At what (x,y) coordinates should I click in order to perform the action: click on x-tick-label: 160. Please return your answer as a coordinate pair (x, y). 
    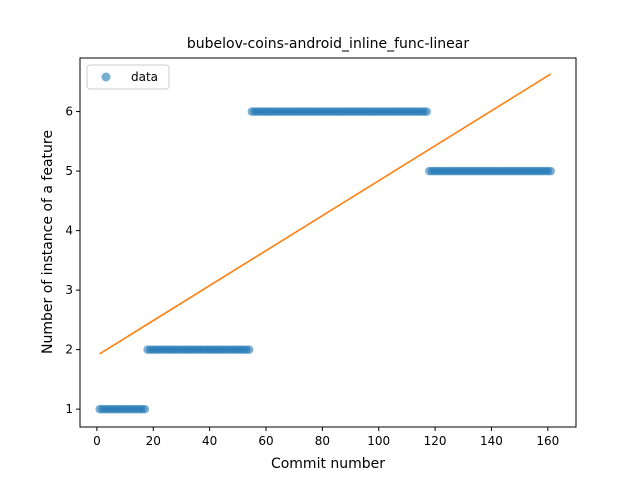
    Looking at the image, I should click on (547, 441).